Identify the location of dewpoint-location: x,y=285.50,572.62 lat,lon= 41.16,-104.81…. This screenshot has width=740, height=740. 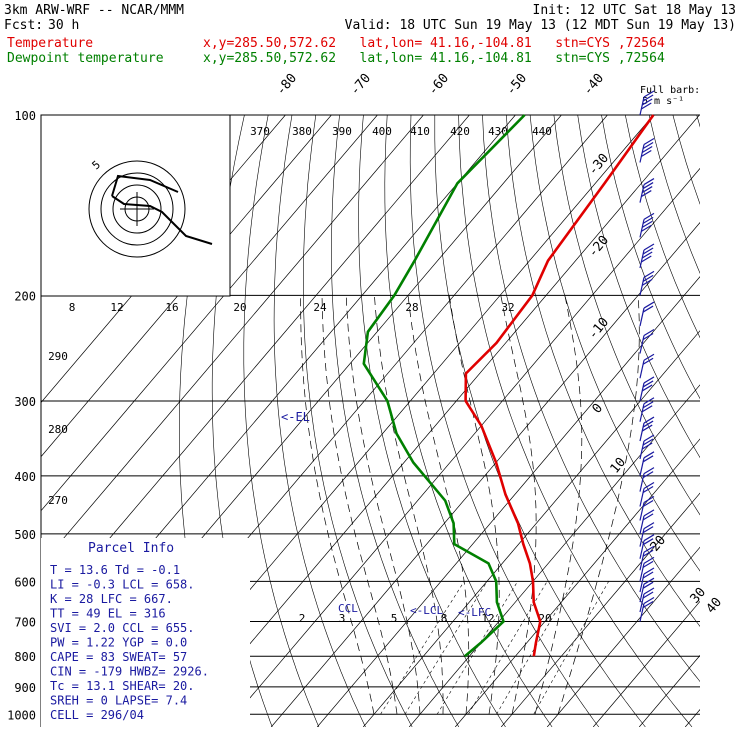
(434, 58).